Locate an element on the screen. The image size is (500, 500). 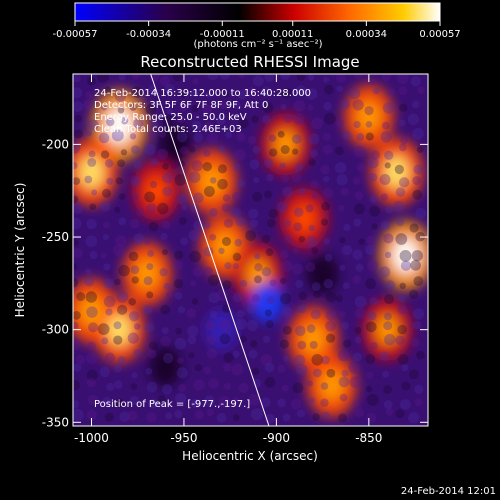
y-tick-label: -350 is located at coordinates (55, 422).